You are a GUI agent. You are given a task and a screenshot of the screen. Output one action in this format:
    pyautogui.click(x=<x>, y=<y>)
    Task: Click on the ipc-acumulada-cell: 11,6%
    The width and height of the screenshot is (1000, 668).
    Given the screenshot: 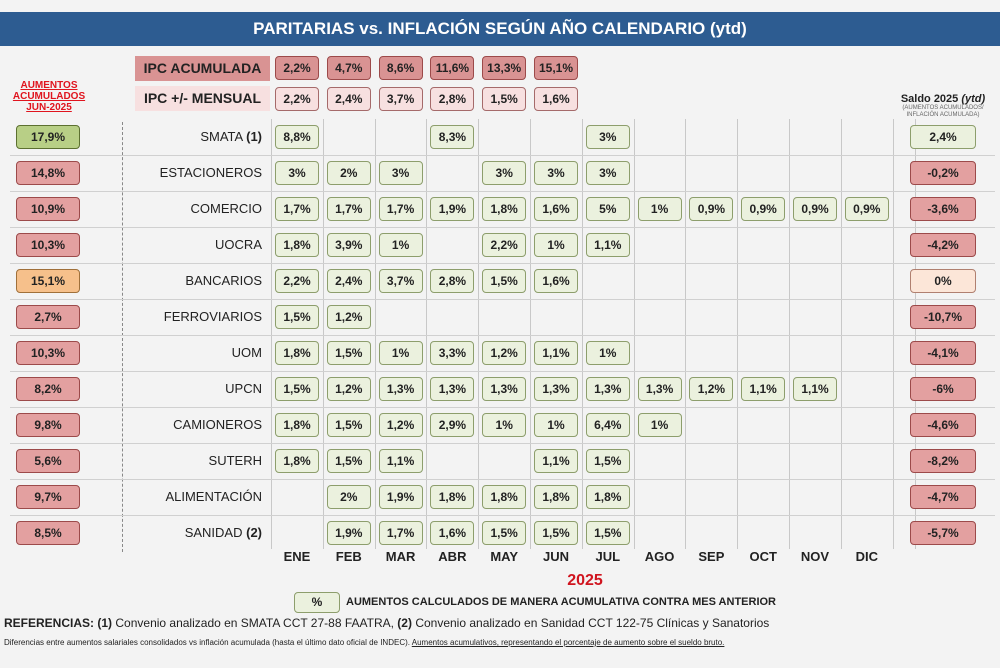 What is the action you would take?
    pyautogui.click(x=452, y=68)
    